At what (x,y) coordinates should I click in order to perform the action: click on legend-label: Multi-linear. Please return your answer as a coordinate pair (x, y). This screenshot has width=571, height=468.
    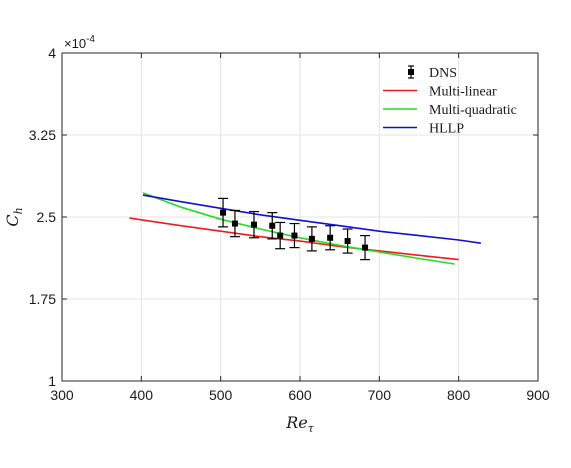
    Looking at the image, I should click on (463, 92).